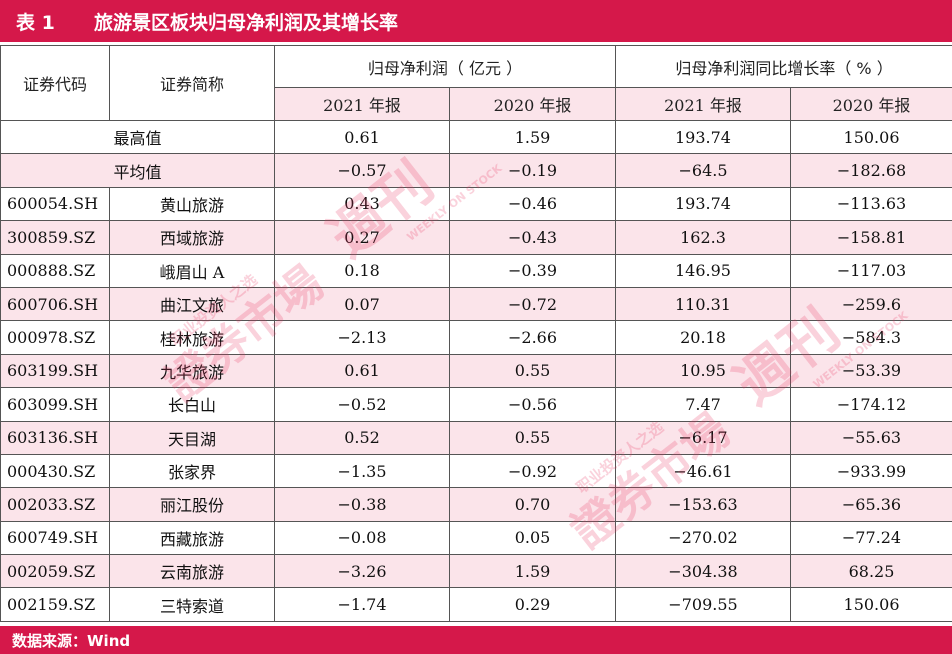 The image size is (952, 654). What do you see at coordinates (703, 170) in the screenshot?
I see `summary-g2021: −64.5` at bounding box center [703, 170].